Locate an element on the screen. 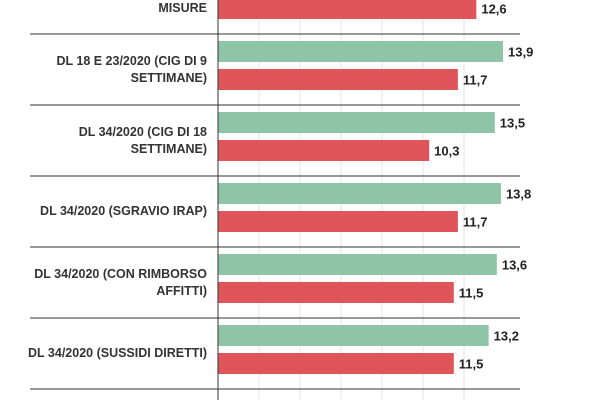 The image size is (600, 400). category-label: DL 34/2020 (SGRAVIO IRAP) is located at coordinates (123, 211).